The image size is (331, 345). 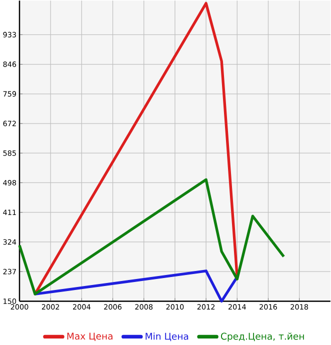 I want to click on legend-label: Сред.Цена, т.йен, so click(x=262, y=337).